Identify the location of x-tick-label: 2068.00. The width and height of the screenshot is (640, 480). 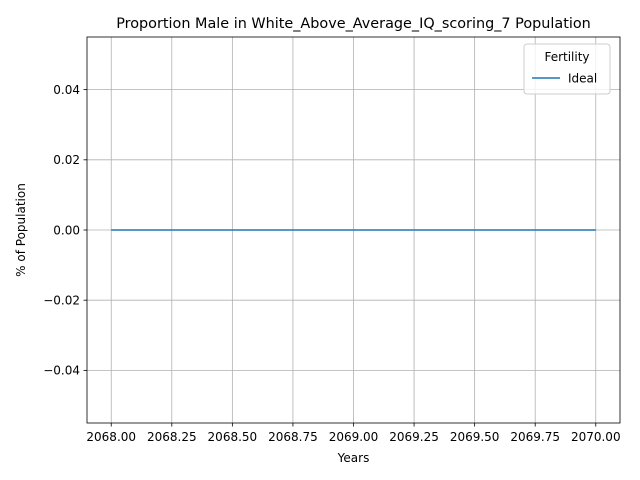
(111, 437).